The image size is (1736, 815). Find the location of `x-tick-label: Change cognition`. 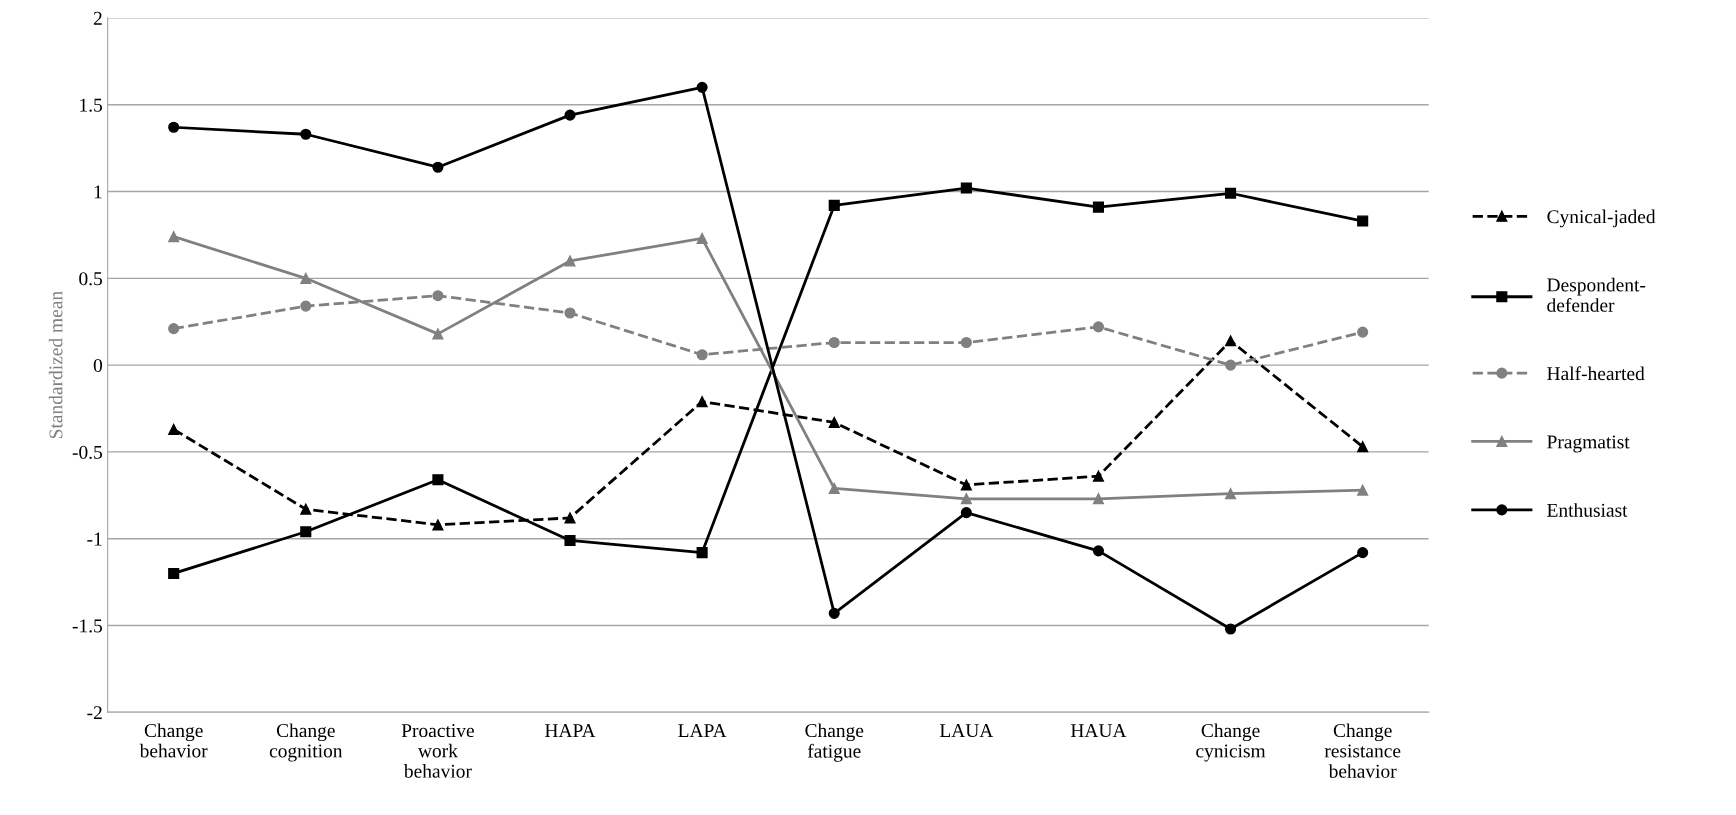

x-tick-label: Change cognition is located at coordinates (306, 742).